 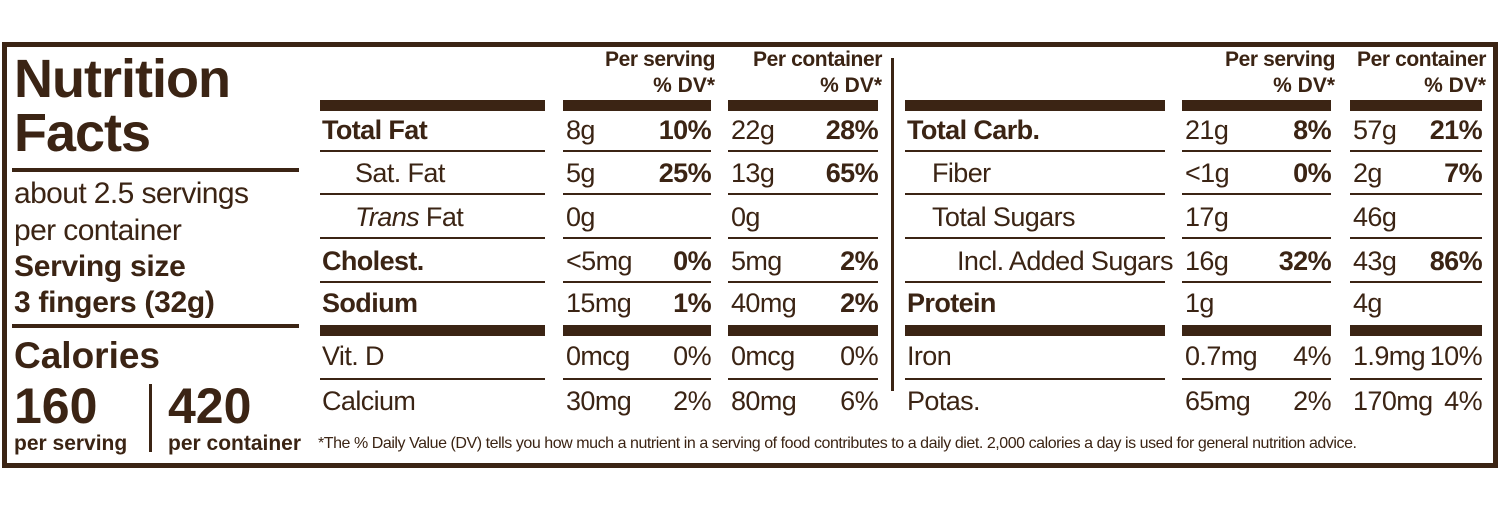 I want to click on nutrient-name-text: Sat. Fat, so click(x=400, y=173).